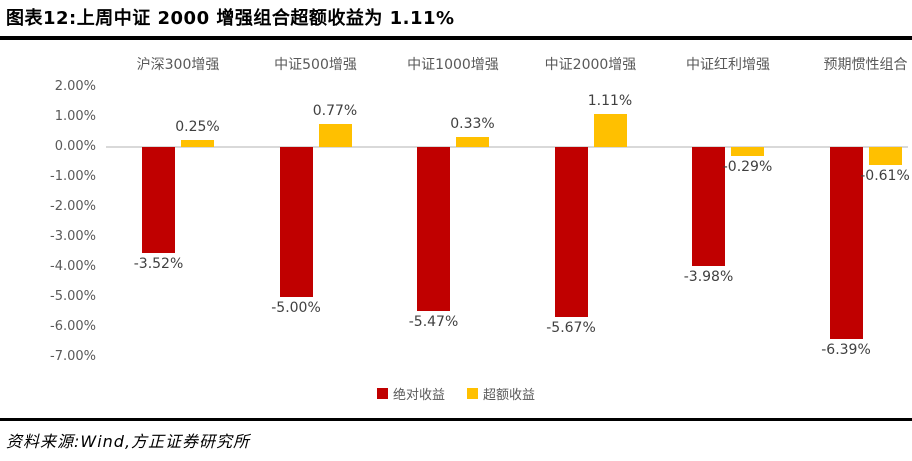 The height and width of the screenshot is (461, 912). Describe the element at coordinates (75, 86) in the screenshot. I see `y-tick-label: 2.00%` at that location.